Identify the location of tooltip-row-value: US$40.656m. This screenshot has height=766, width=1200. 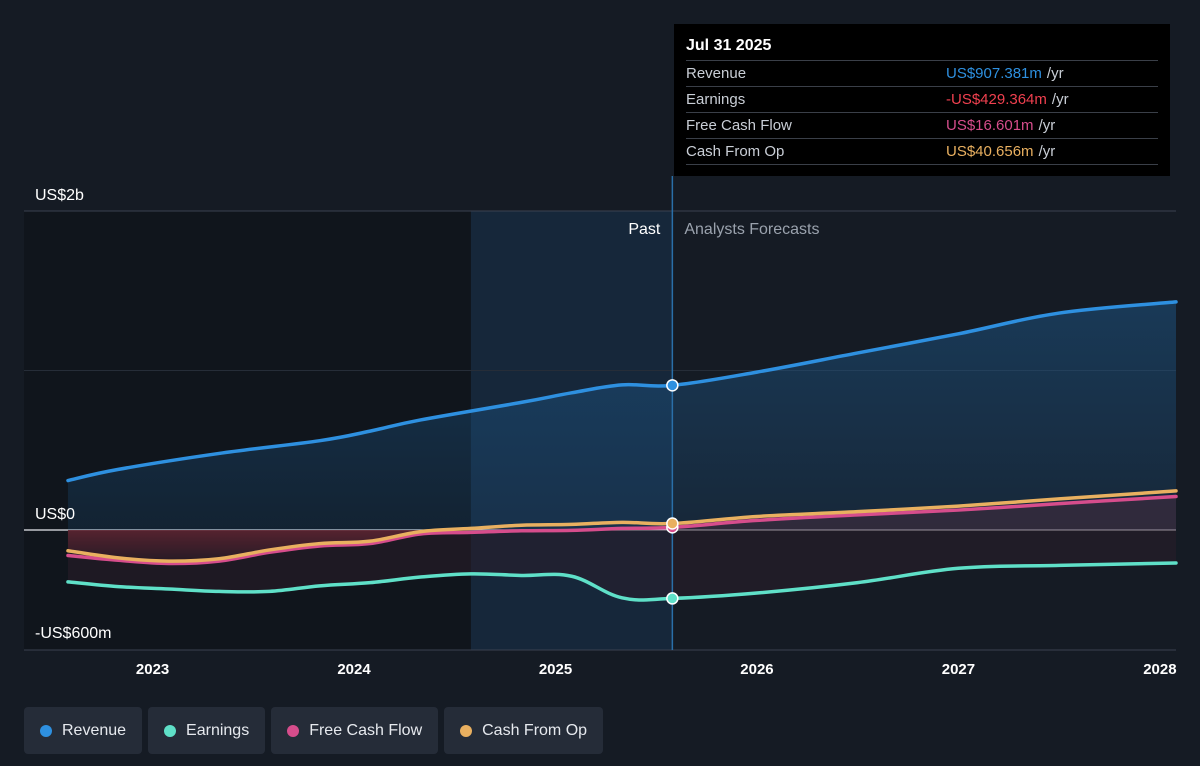
(990, 151).